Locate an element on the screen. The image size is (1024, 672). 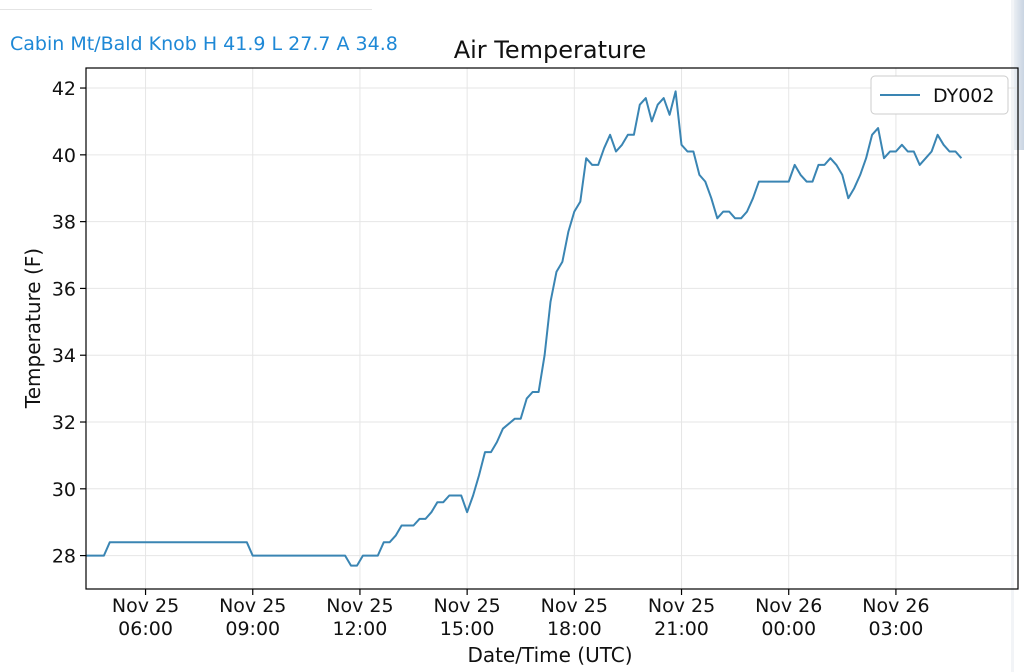
y-axis-label: Temperature (F) is located at coordinates (33, 328).